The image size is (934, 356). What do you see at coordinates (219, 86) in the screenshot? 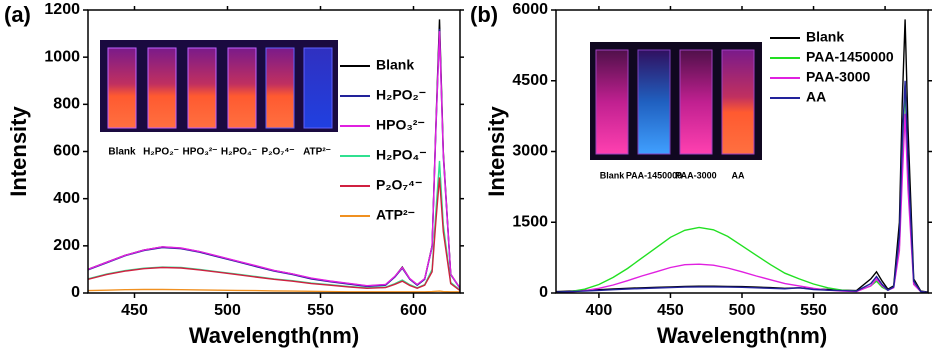
I see `inset-photo-a` at bounding box center [219, 86].